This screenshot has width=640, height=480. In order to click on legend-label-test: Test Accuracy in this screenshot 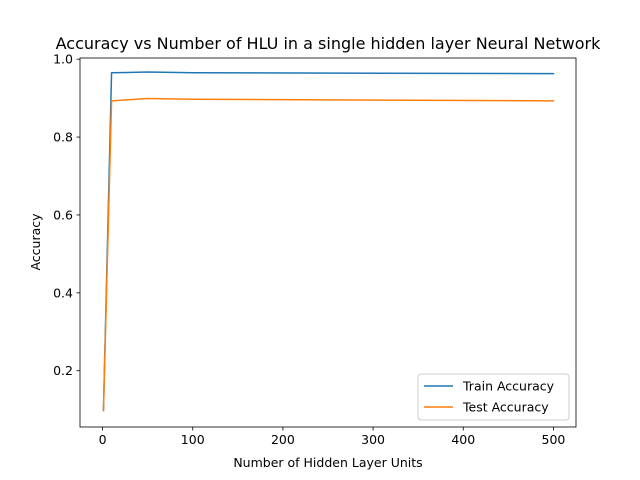, I will do `click(505, 407)`.